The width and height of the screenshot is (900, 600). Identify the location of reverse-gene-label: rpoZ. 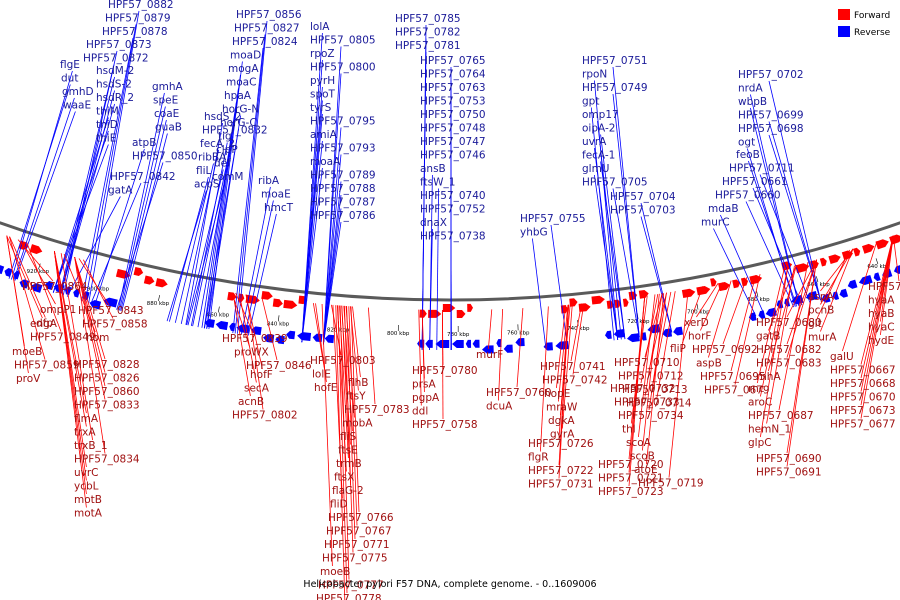
(322, 54).